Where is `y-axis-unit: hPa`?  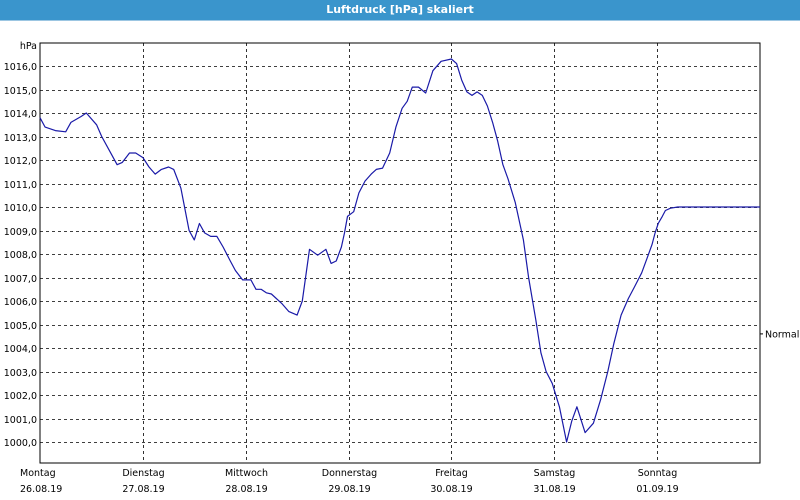
y-axis-unit: hPa is located at coordinates (28, 46).